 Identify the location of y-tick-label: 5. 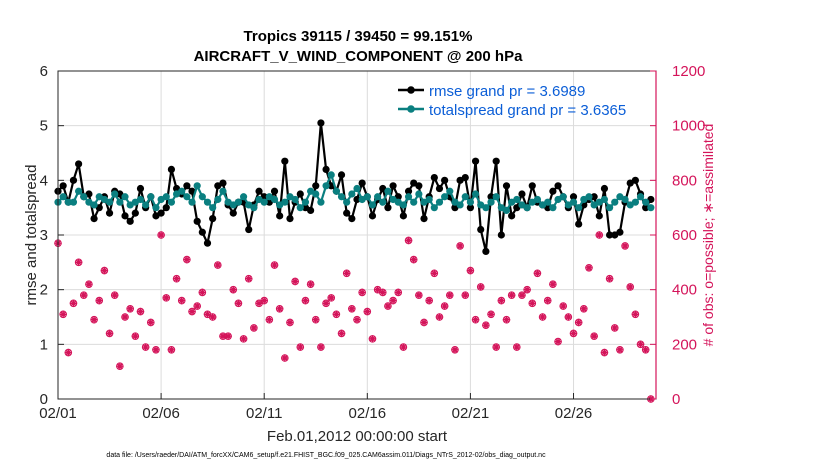
(44, 126).